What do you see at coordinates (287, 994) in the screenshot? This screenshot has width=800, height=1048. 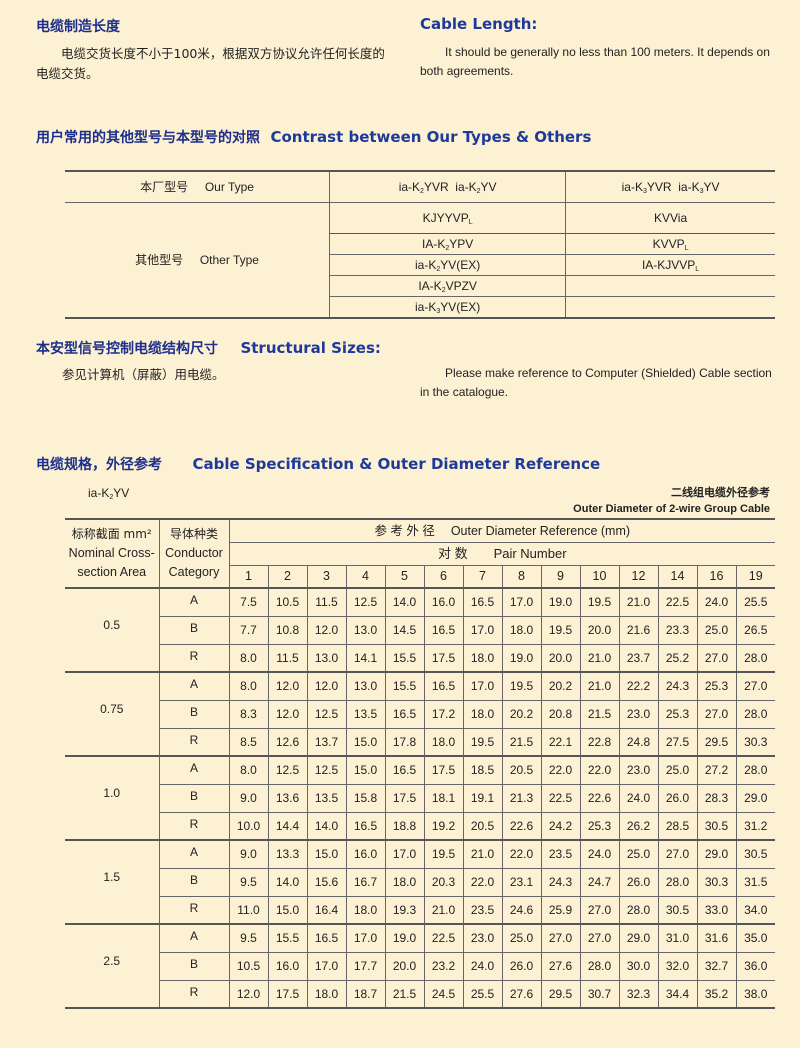 I see `diameter-cell: 17.5` at bounding box center [287, 994].